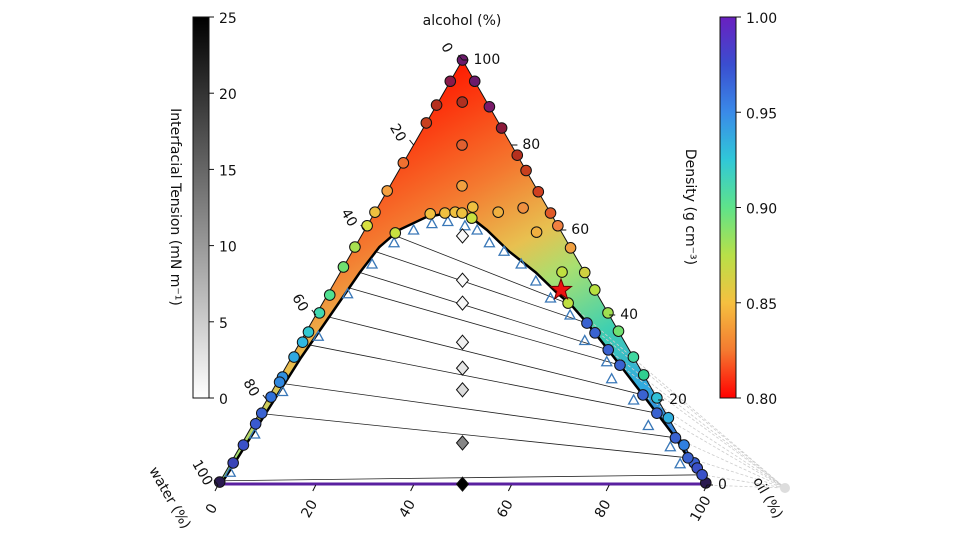 Image resolution: width=960 pixels, height=543 pixels. I want to click on left-tick-label: 60, so click(299, 302).